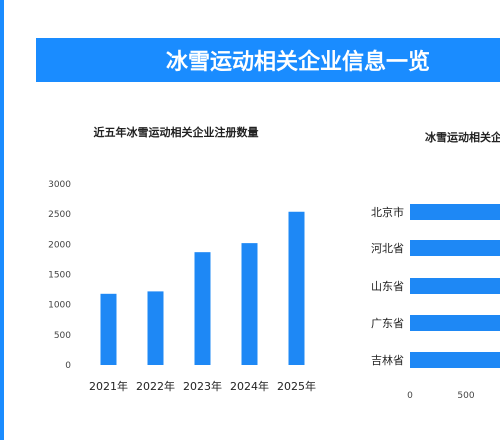 This screenshot has height=440, width=500. What do you see at coordinates (387, 360) in the screenshot?
I see `chart2-category-label: 吉林省` at bounding box center [387, 360].